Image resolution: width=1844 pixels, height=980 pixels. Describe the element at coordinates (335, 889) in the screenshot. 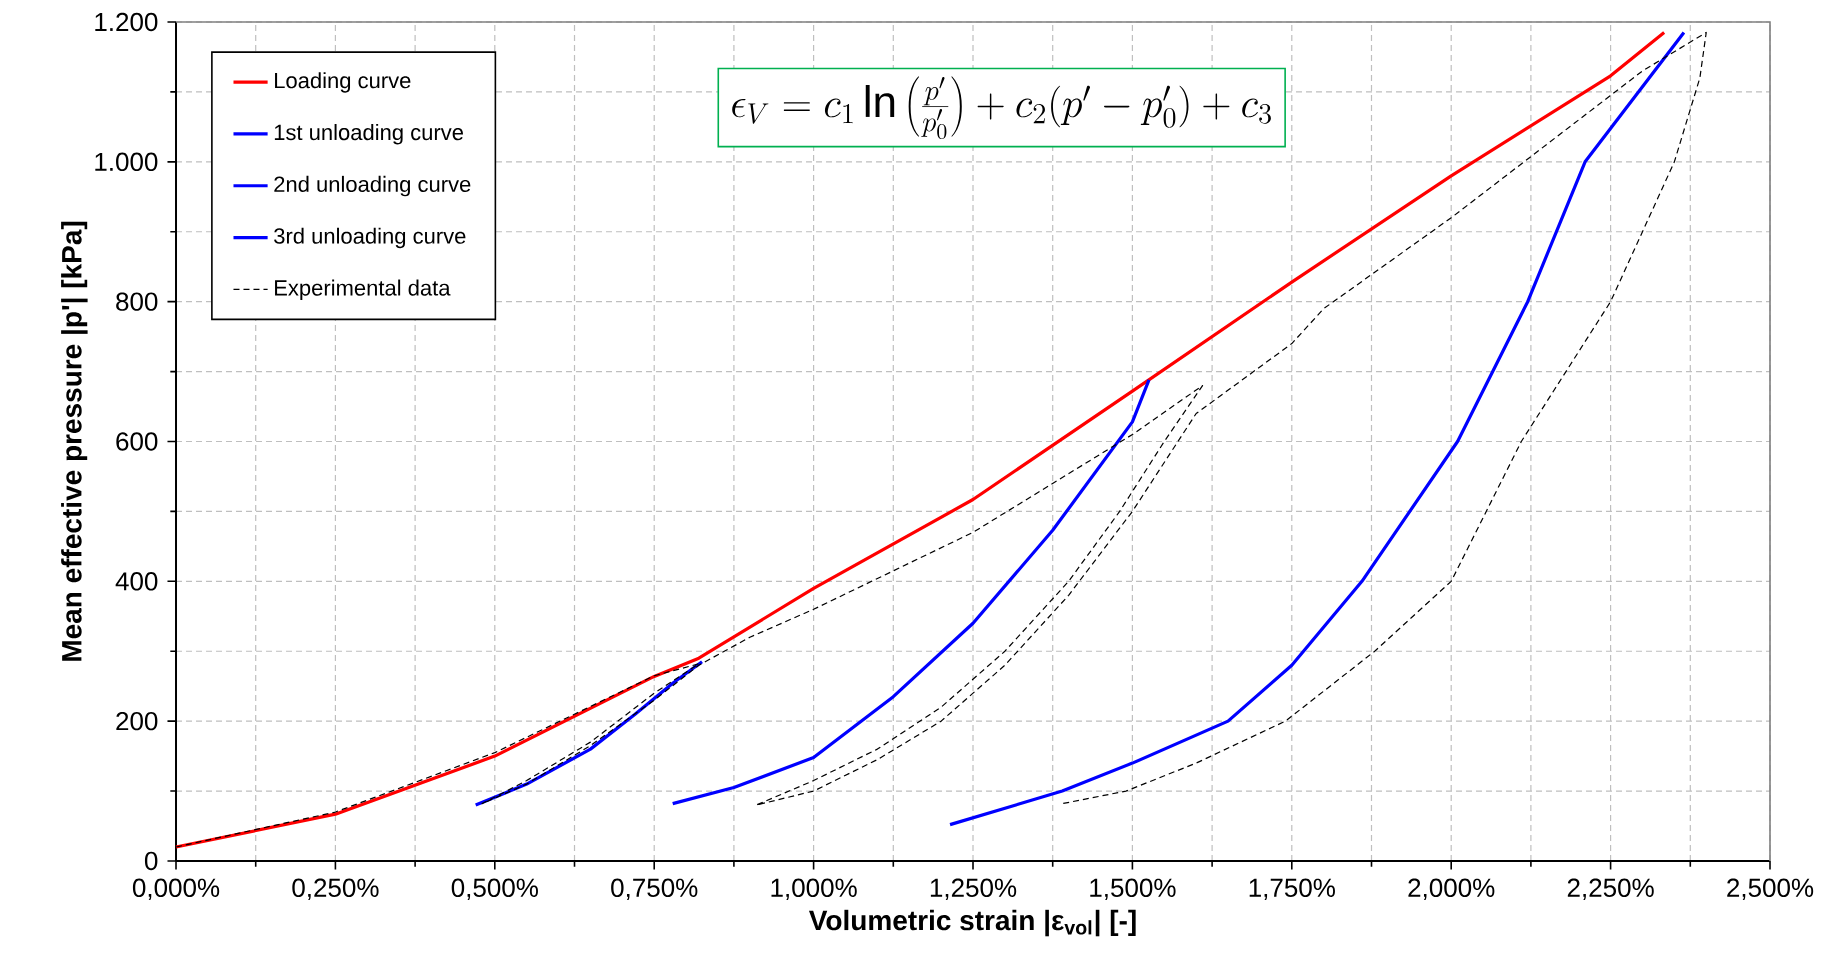

I see `x-tick-label: 0,250%` at that location.